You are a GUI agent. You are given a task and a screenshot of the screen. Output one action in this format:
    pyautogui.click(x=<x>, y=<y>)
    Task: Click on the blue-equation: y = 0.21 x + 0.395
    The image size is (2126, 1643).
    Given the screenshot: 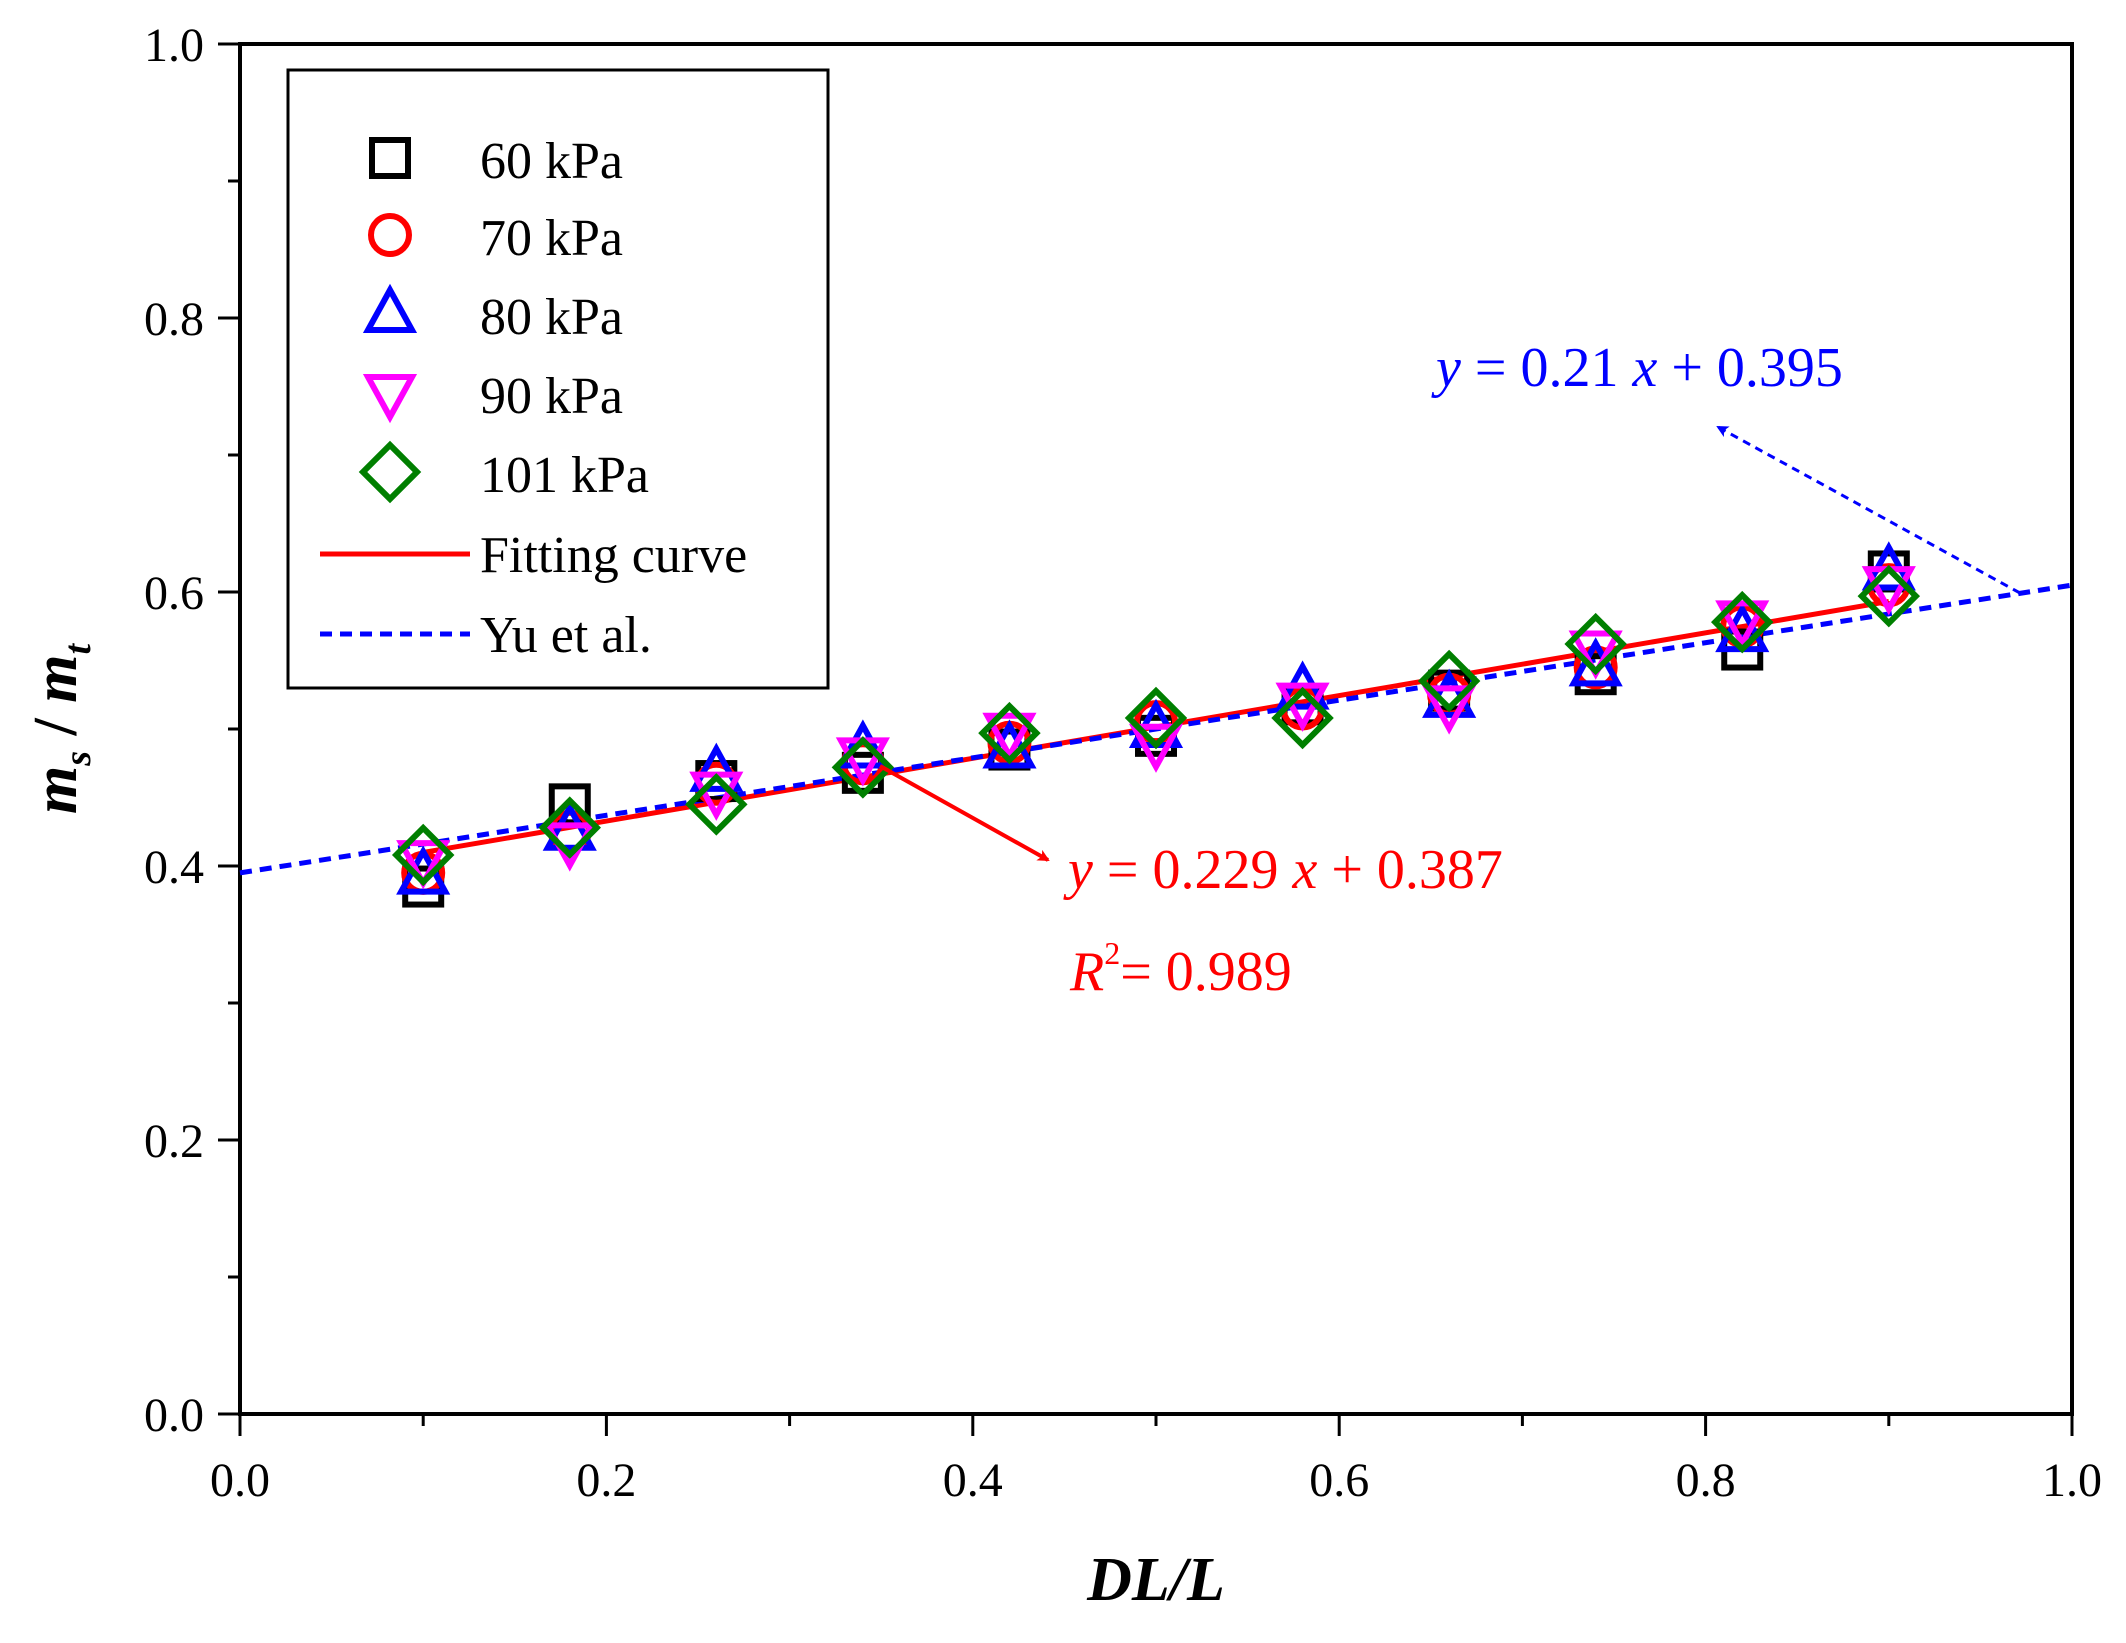 What is the action you would take?
    pyautogui.click(x=1637, y=368)
    